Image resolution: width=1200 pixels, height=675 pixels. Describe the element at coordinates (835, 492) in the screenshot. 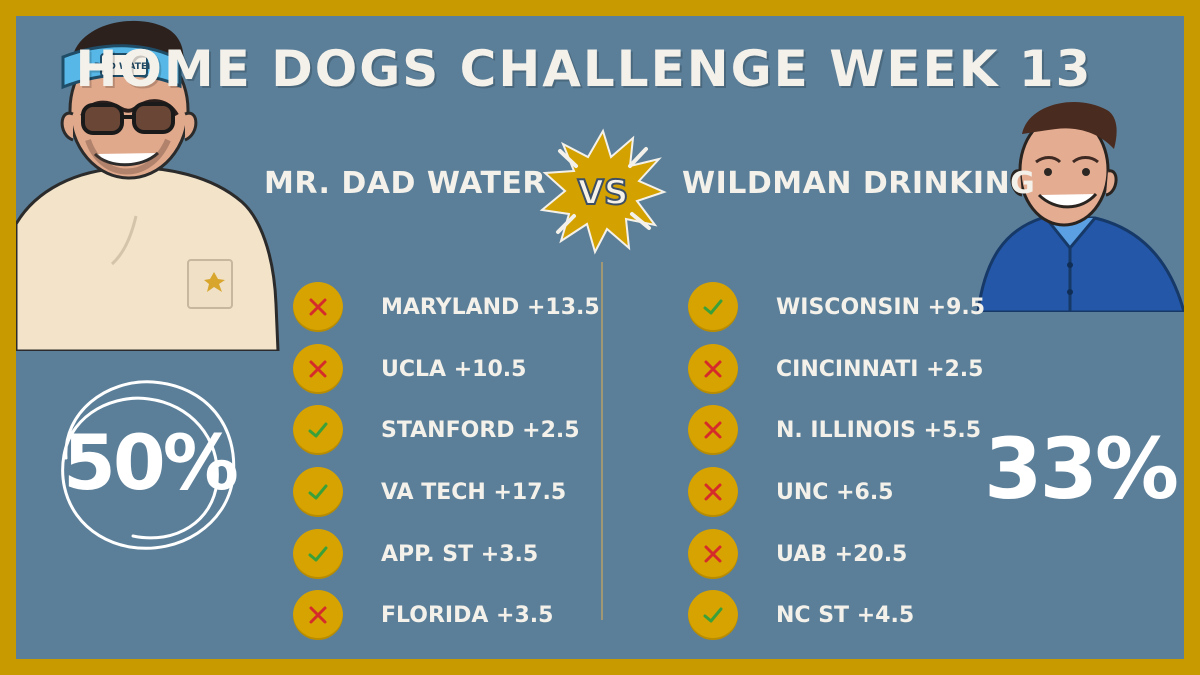

I see `pick-label: UNC +6.5` at that location.